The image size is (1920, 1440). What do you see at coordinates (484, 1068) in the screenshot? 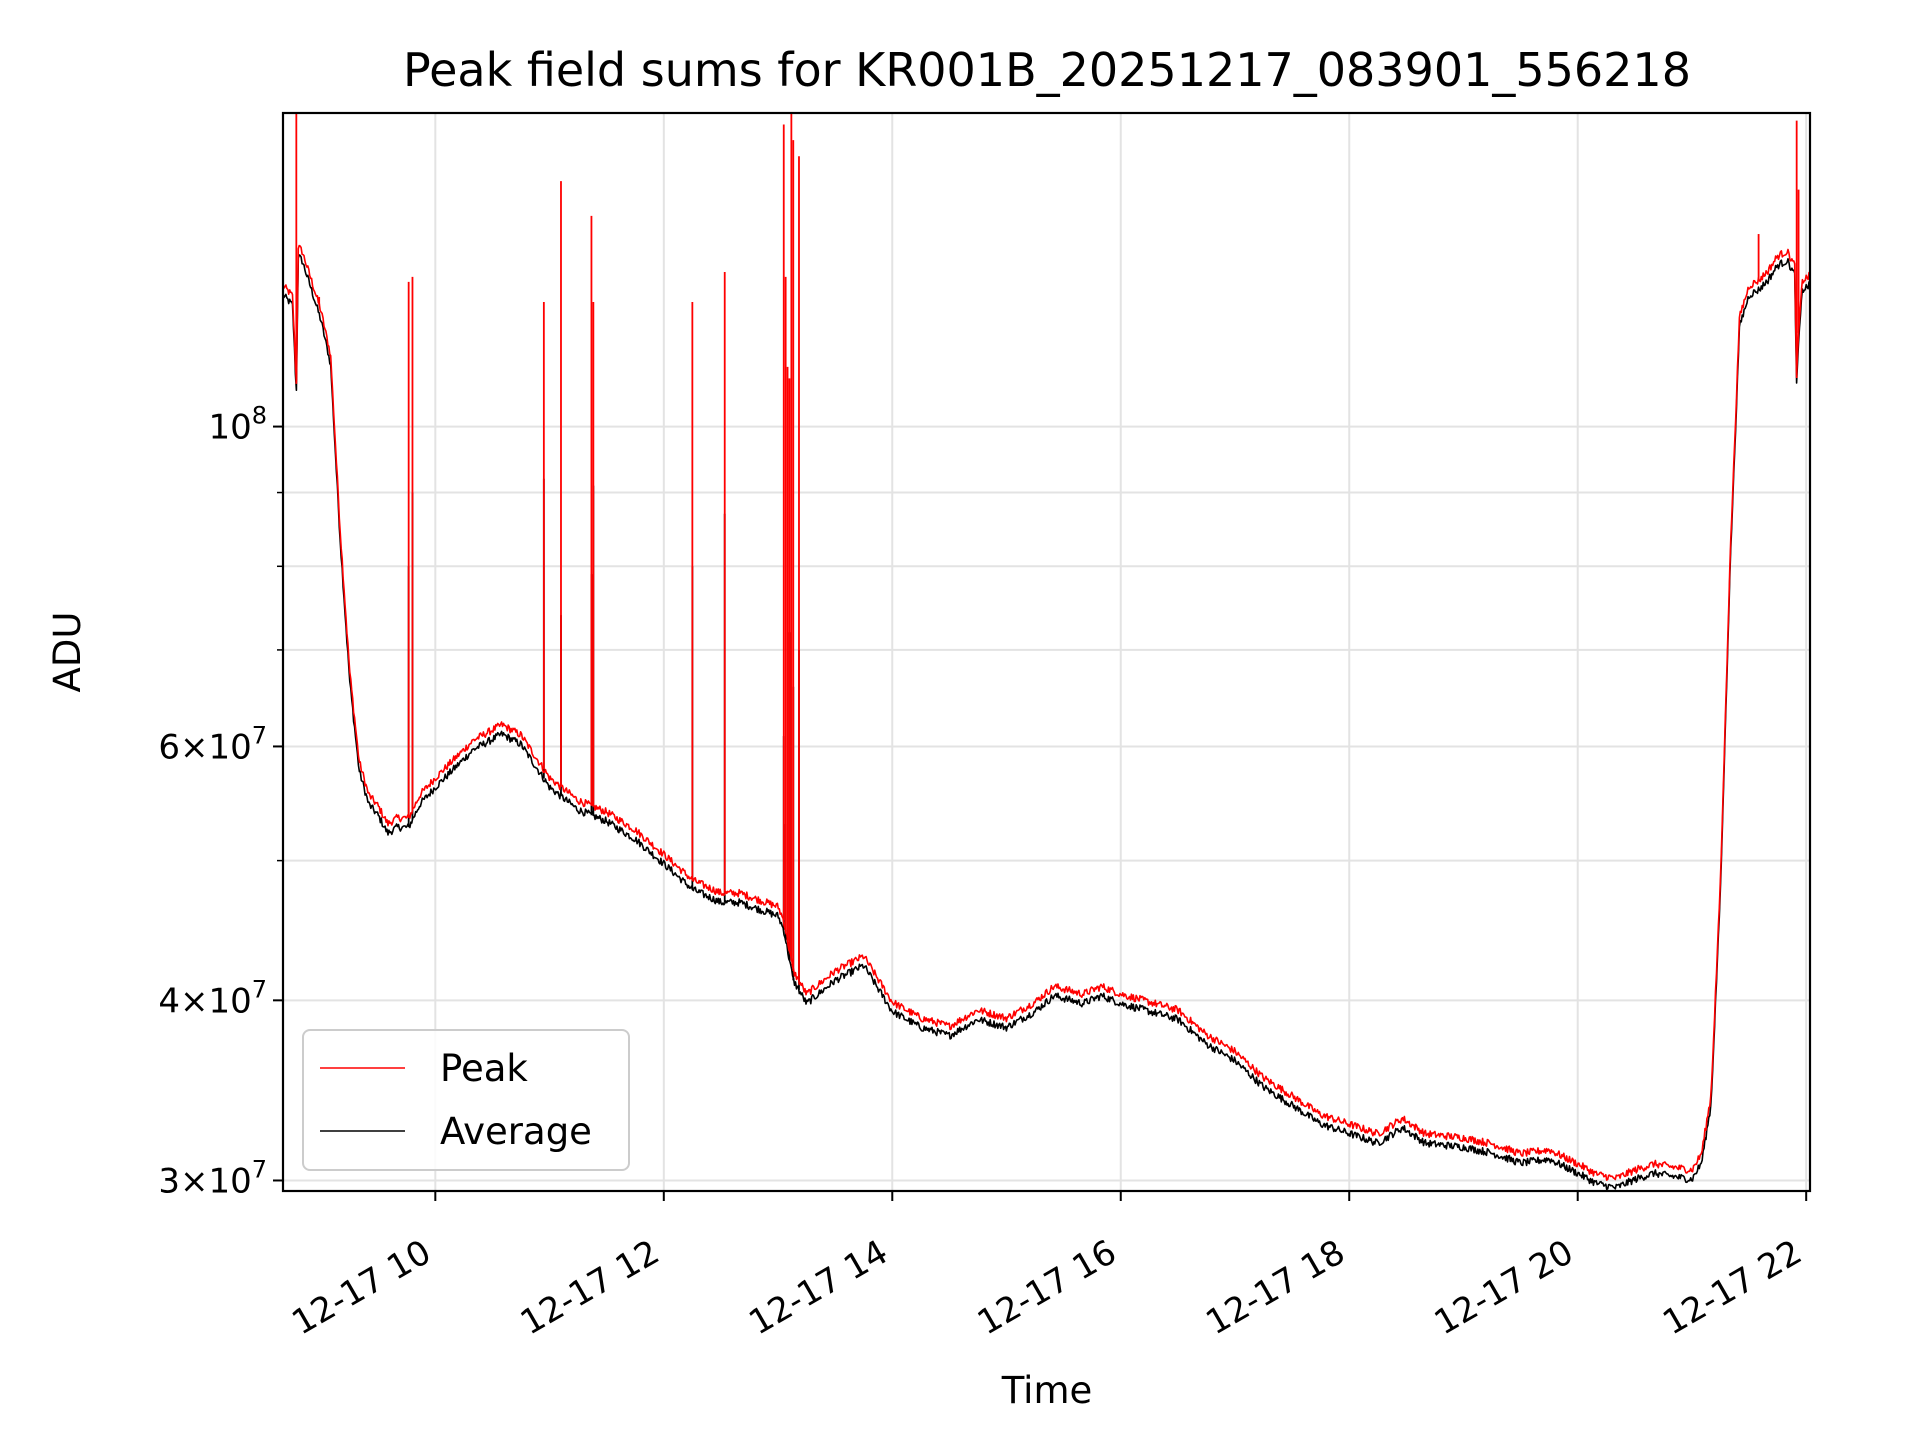
I see `legend-label-peak: Peak` at bounding box center [484, 1068].